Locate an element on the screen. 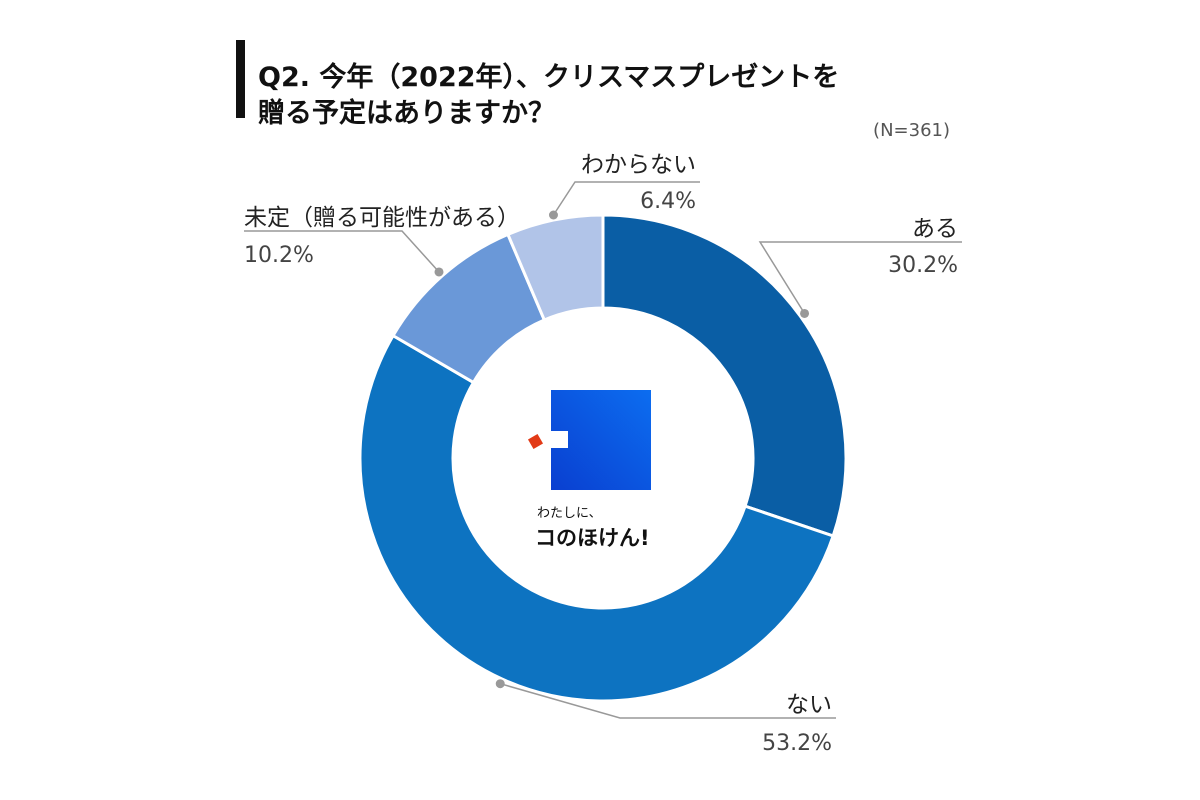 This screenshot has height=800, width=1200. slice-value-1: 53.2% is located at coordinates (797, 743).